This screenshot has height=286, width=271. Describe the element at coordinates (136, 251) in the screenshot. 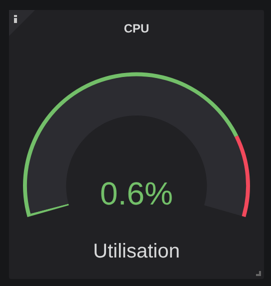

I see `text: Utilisation` at that location.